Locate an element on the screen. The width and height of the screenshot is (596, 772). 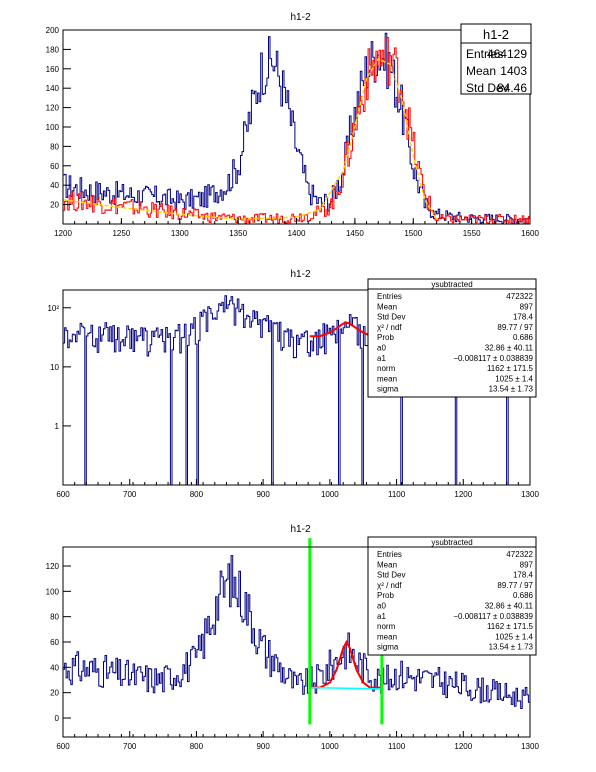
x-tick-label: 1600 is located at coordinates (530, 233).